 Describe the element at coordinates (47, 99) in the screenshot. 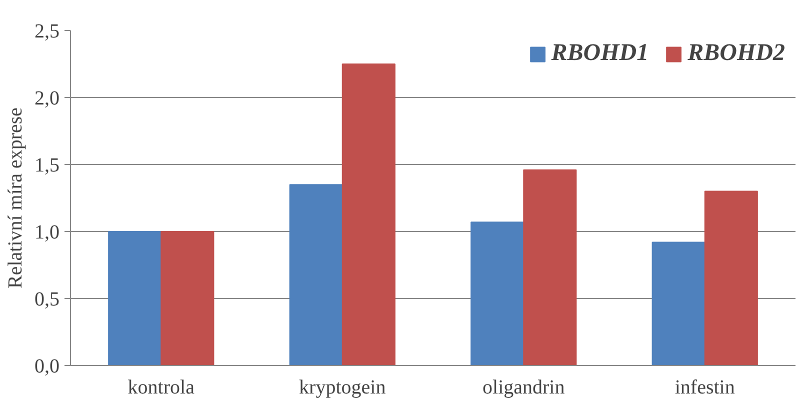

I see `y-tick-label: 2,0` at that location.